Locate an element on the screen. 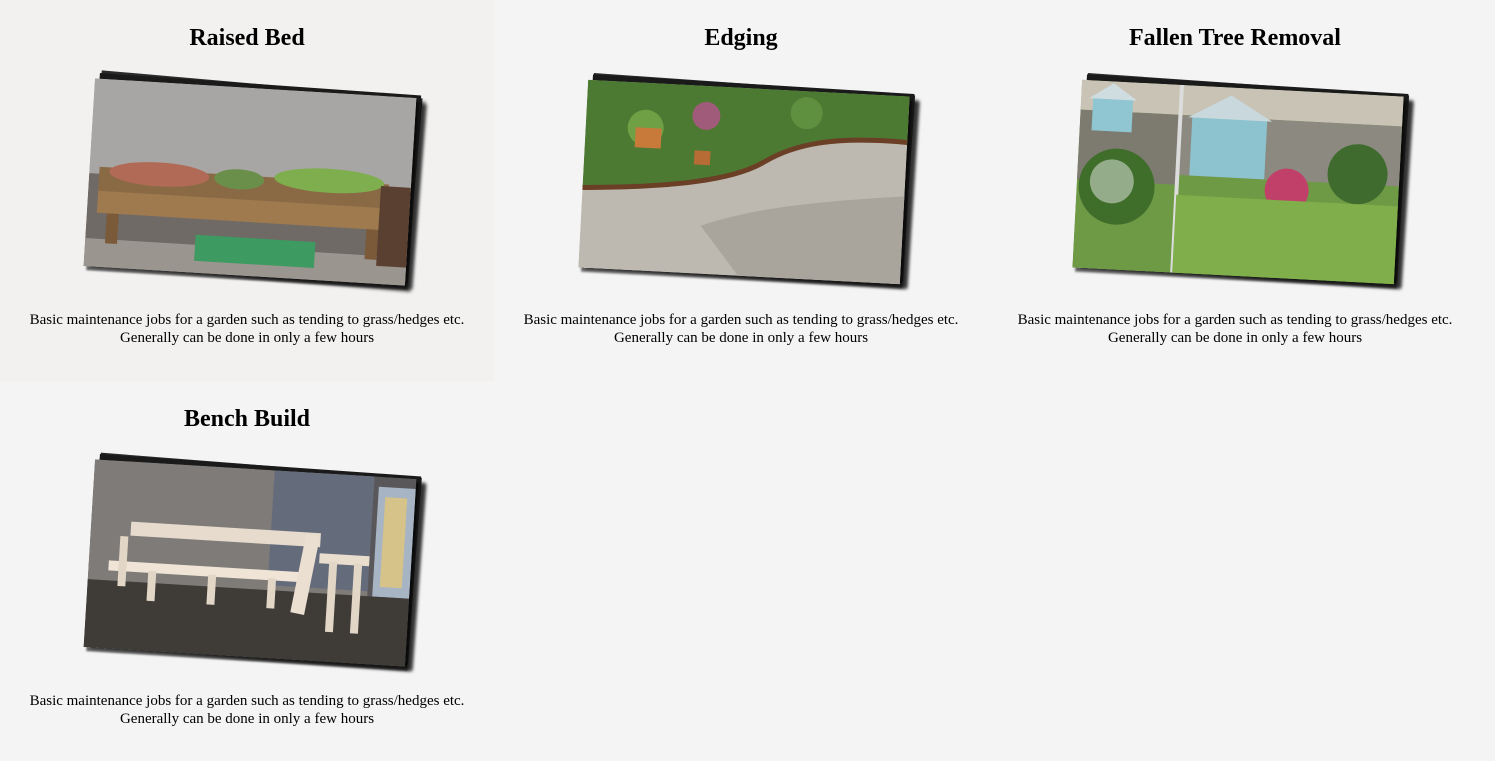 The height and width of the screenshot is (761, 1495). raised-bed-photo is located at coordinates (250, 182).